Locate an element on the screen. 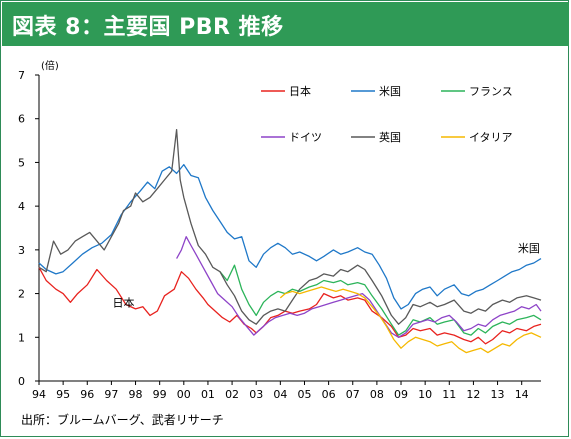  y-tick-label: 5 is located at coordinates (21, 162).